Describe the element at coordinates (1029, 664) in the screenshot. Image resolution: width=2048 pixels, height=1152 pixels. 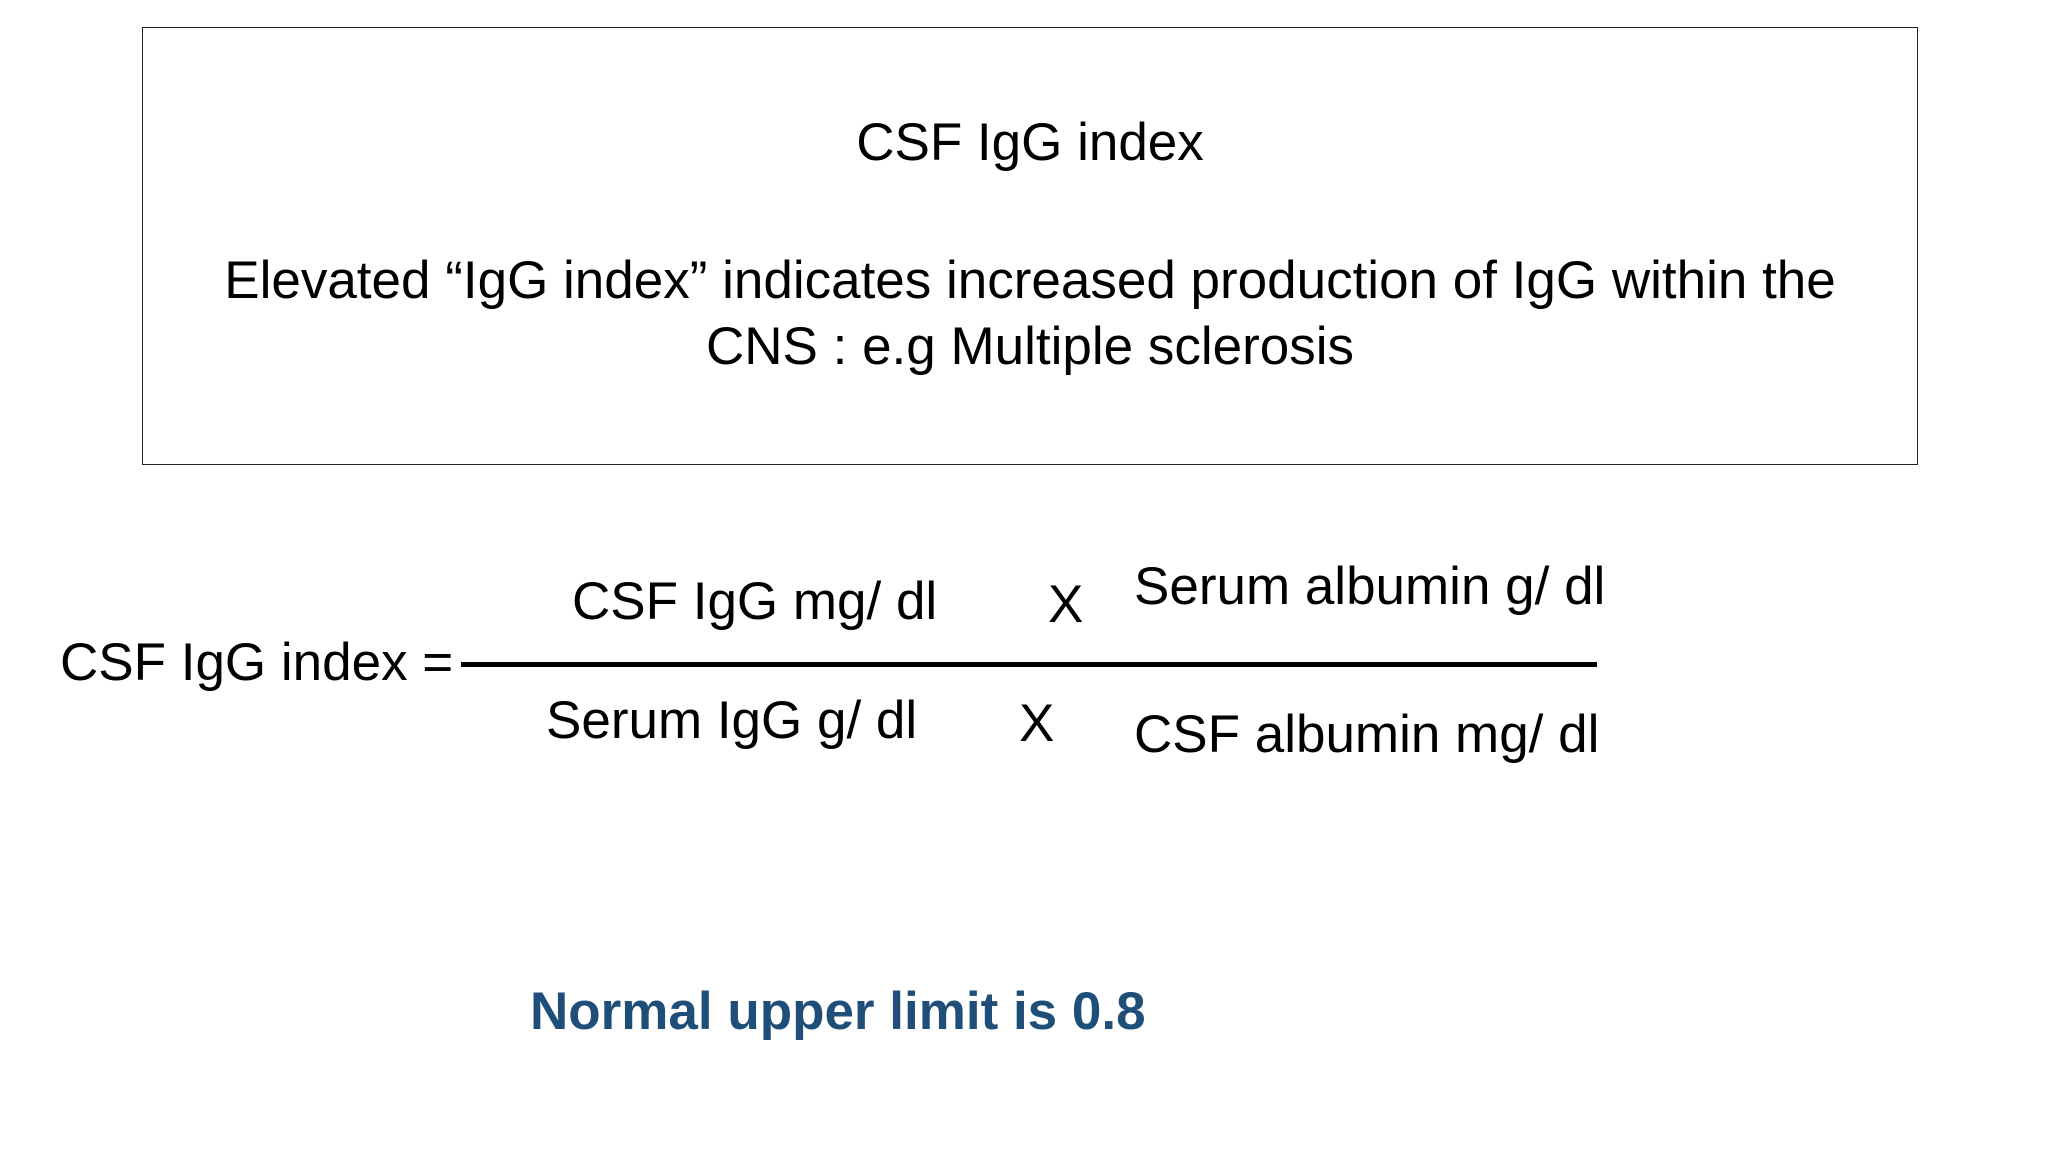
I see `fraction-bar` at that location.